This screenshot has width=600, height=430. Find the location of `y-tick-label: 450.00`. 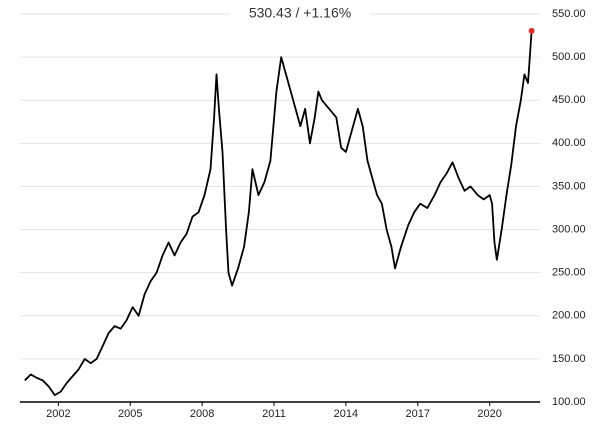

y-tick-label: 450.00 is located at coordinates (569, 100).